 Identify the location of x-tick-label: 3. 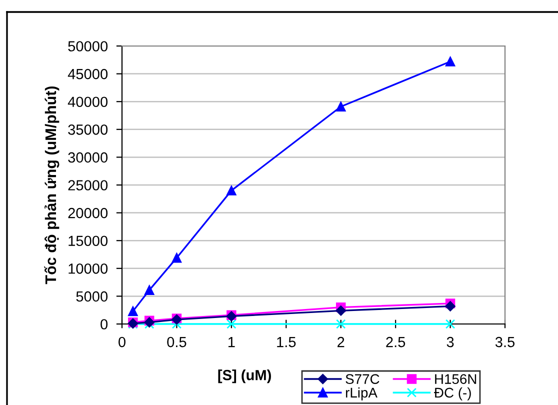
(450, 342).